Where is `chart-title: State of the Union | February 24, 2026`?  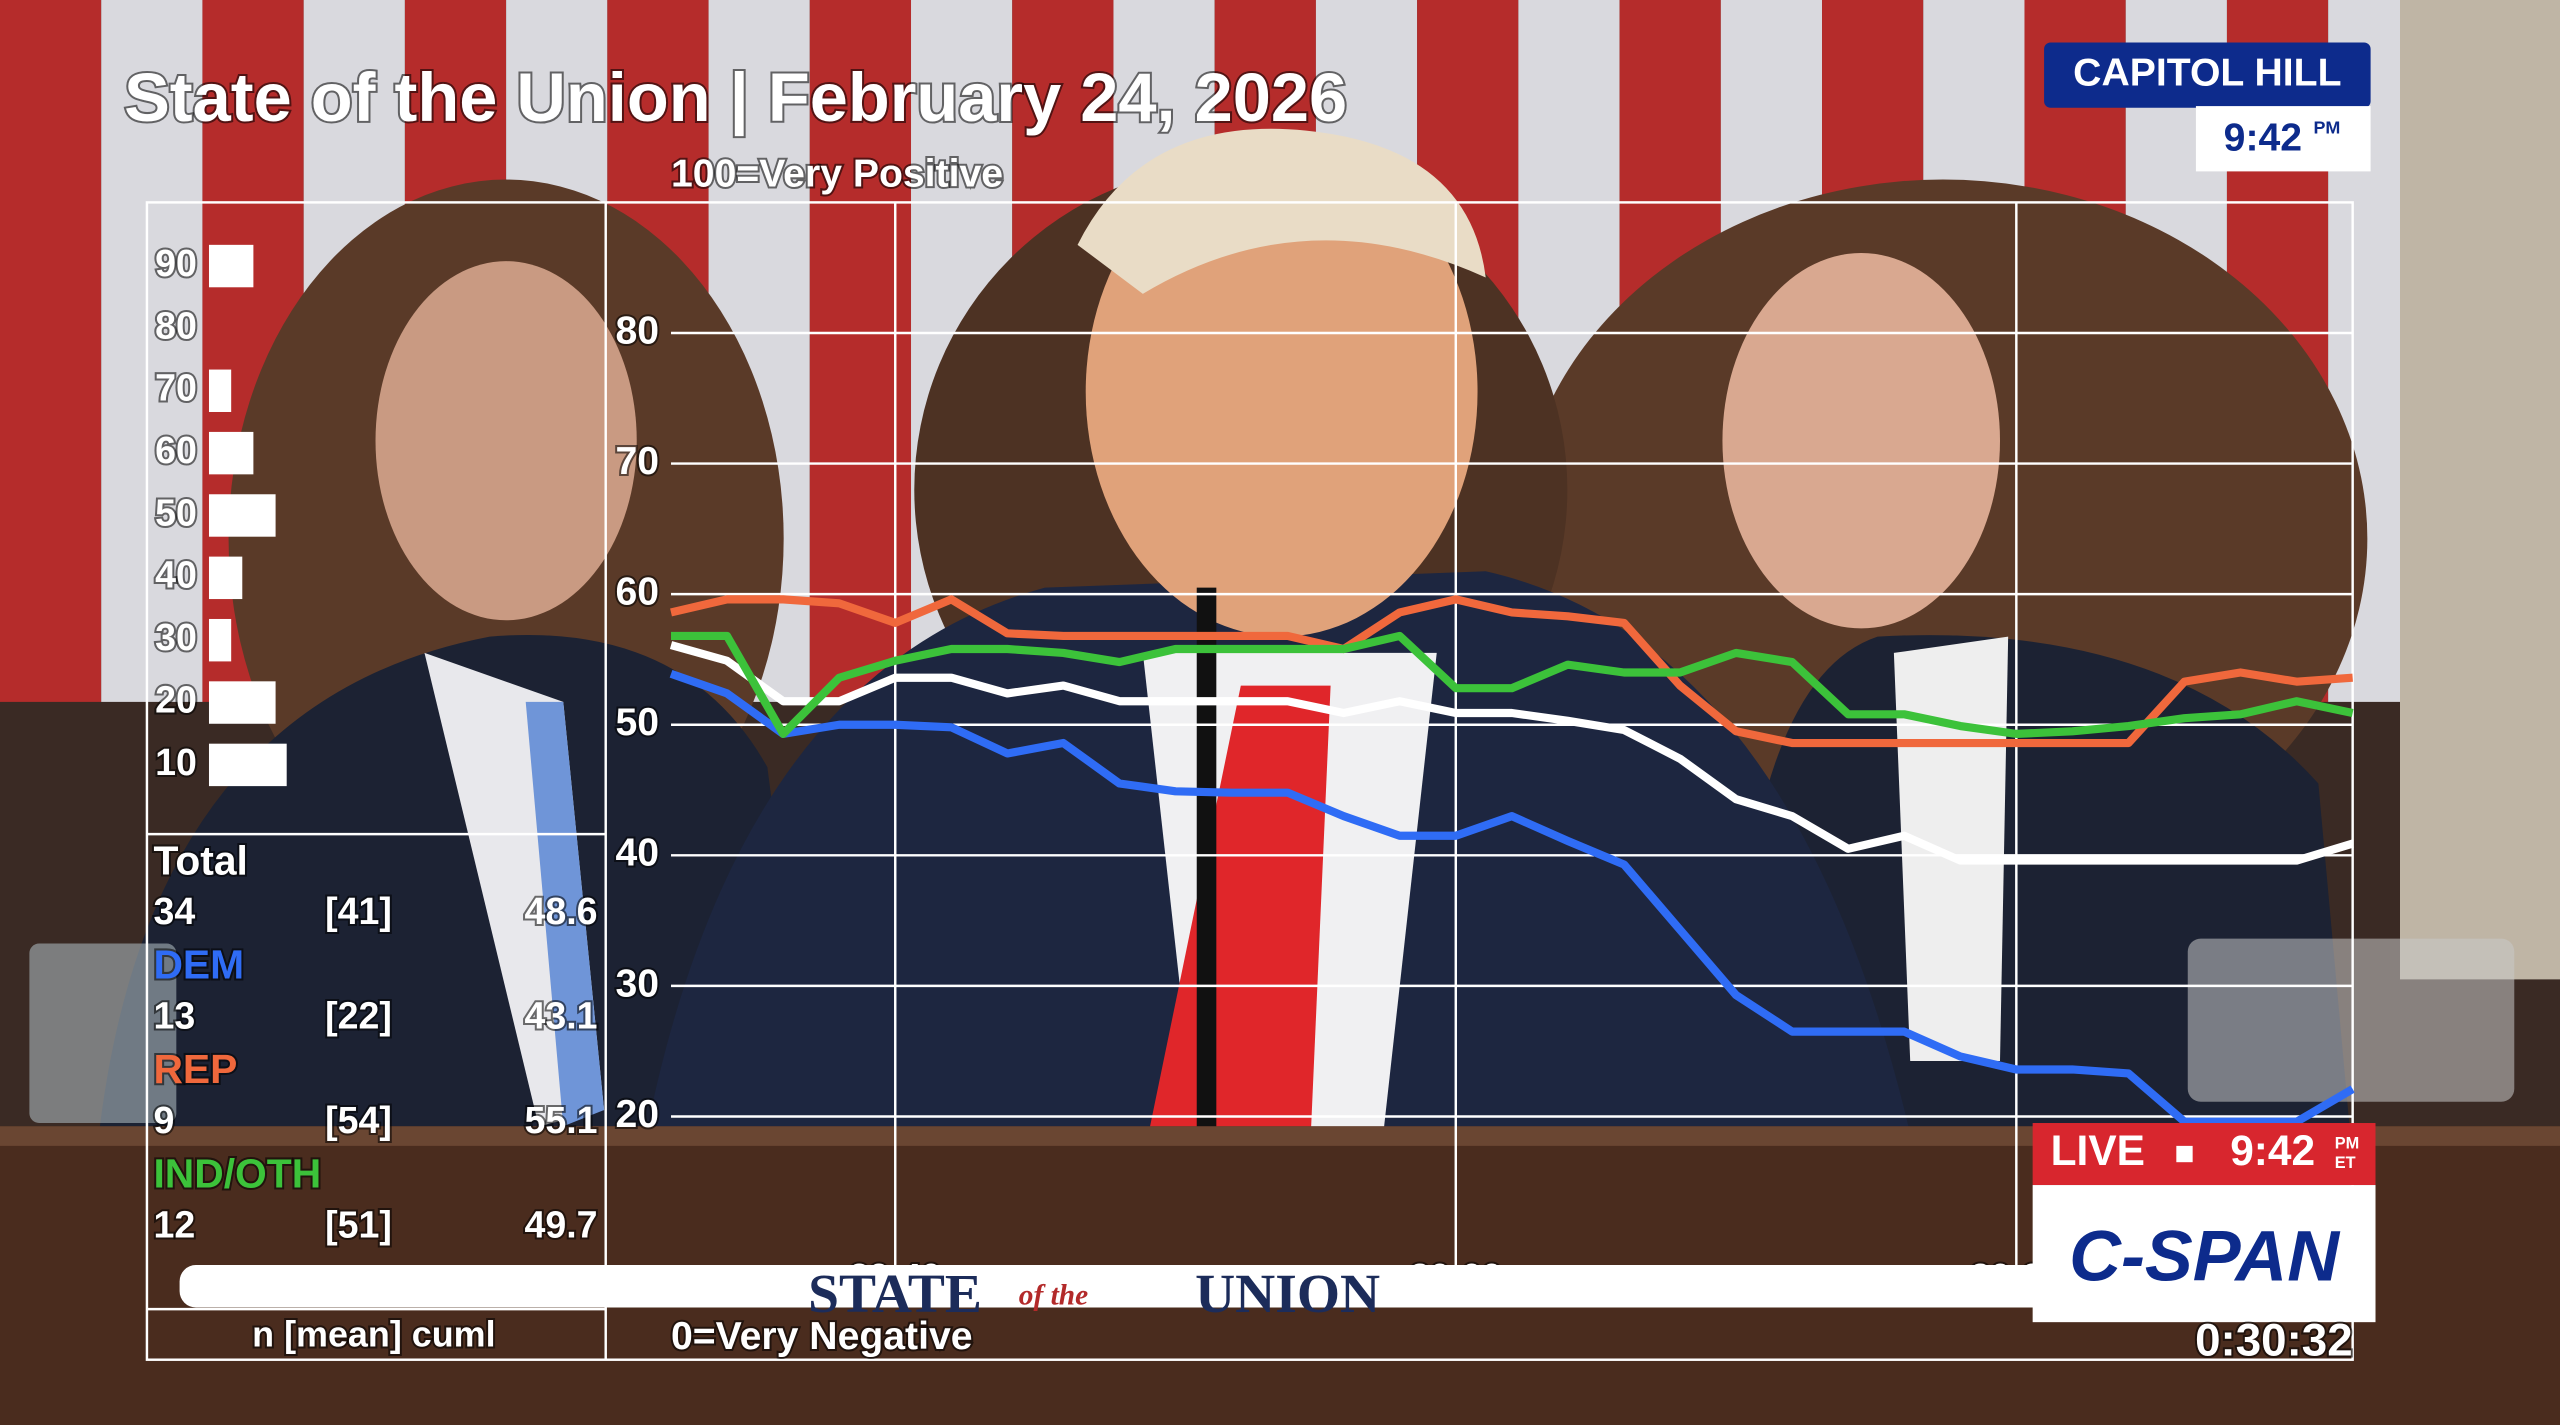 chart-title: State of the Union | February 24, 2026 is located at coordinates (735, 98).